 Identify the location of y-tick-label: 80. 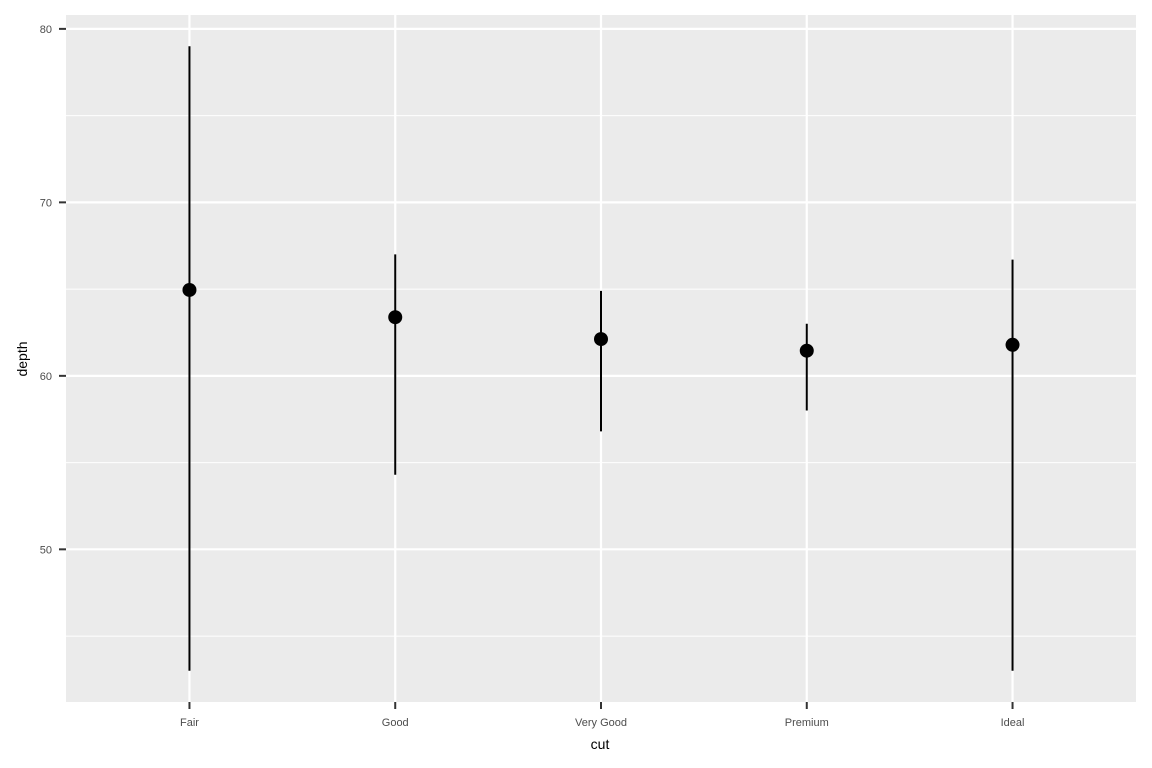
(46, 30).